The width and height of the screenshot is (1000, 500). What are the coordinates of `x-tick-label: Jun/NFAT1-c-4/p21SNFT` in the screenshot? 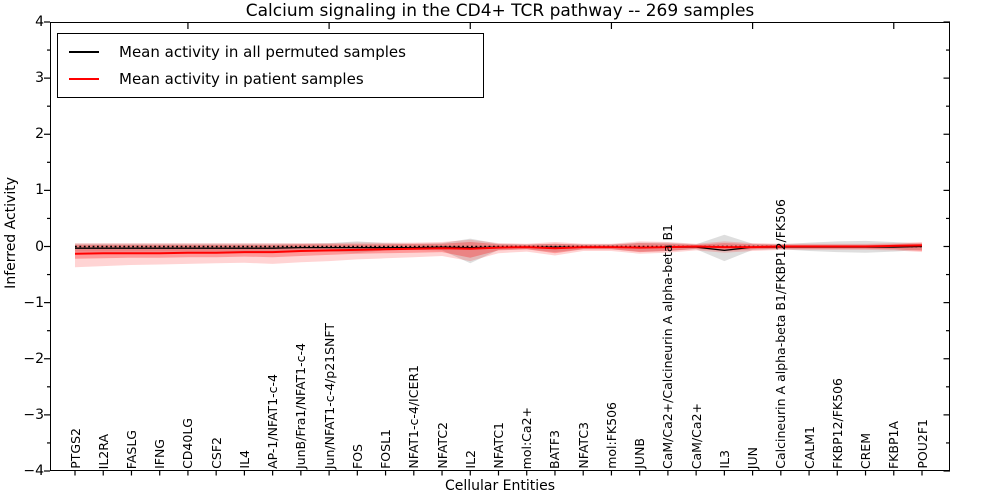 It's located at (329, 395).